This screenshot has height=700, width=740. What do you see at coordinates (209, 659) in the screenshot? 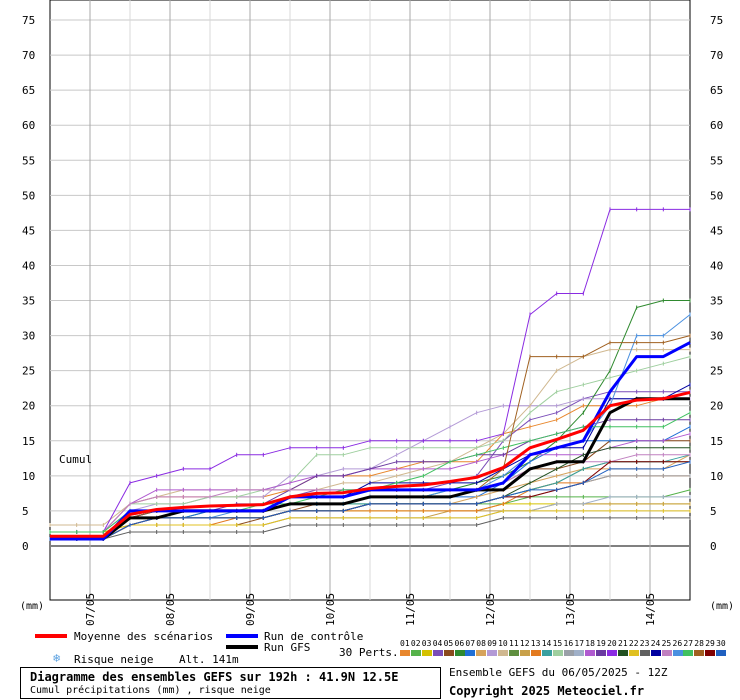
I see `altitude-label: Alt. 141m` at bounding box center [209, 659].